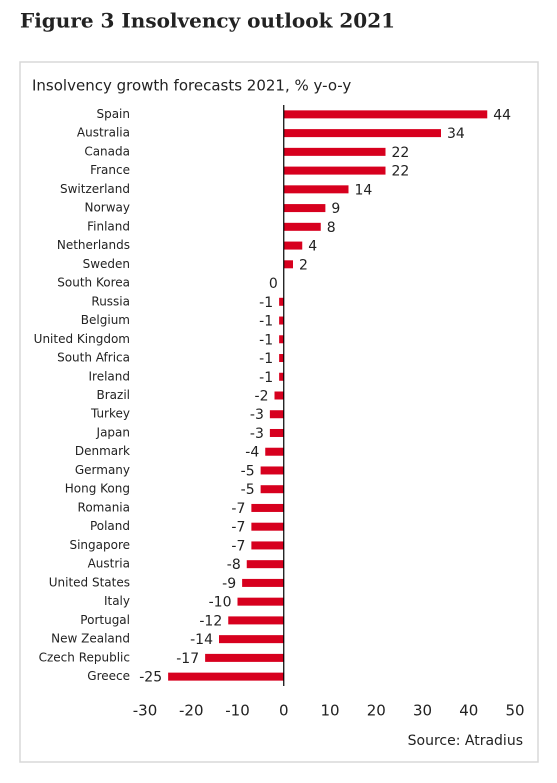 The image size is (557, 783). I want to click on y-tick-label: Romania, so click(104, 507).